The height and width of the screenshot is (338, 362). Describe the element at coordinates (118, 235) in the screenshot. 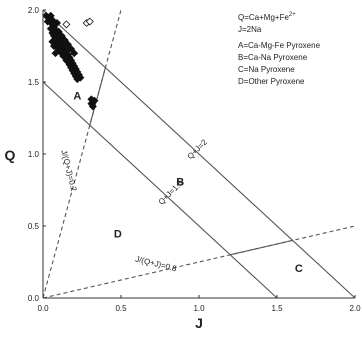

I see `region-label: D` at that location.